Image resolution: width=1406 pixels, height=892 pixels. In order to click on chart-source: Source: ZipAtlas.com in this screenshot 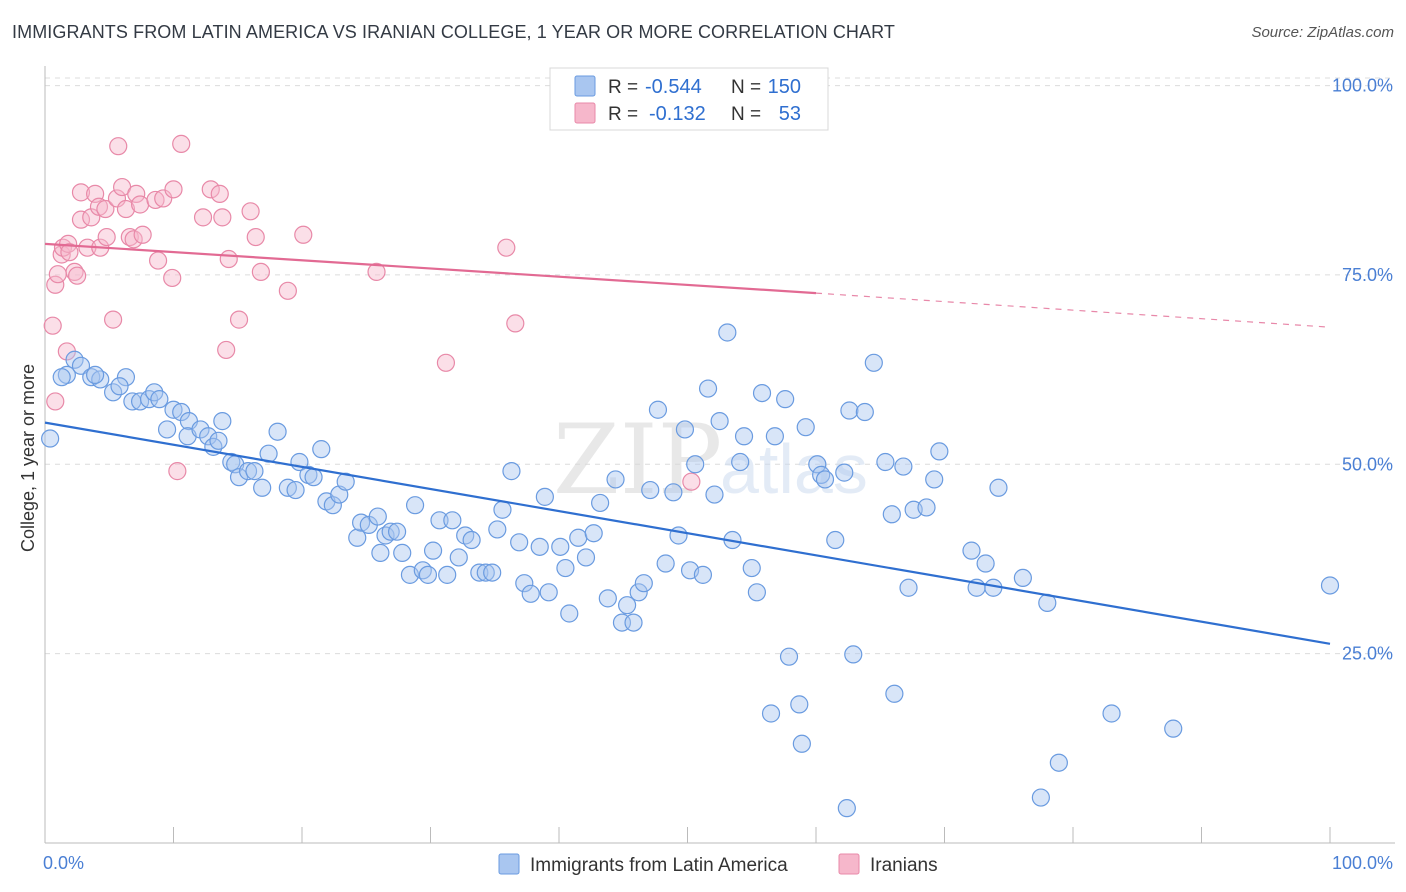, I will do `click(1322, 32)`.